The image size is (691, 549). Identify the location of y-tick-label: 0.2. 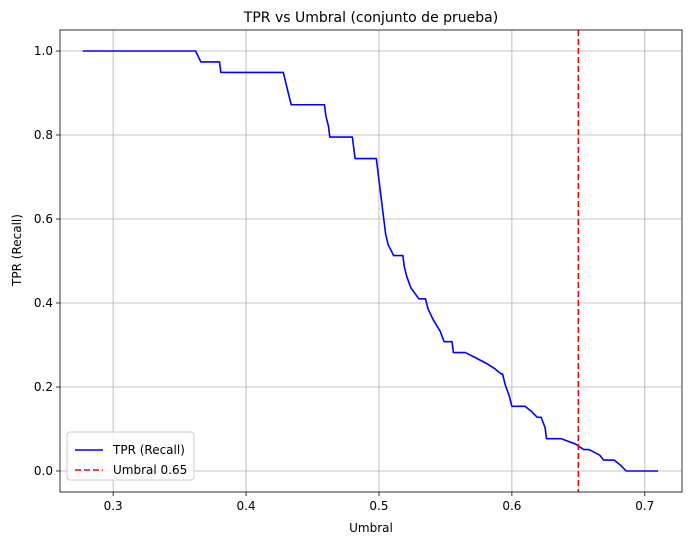
(43, 387).